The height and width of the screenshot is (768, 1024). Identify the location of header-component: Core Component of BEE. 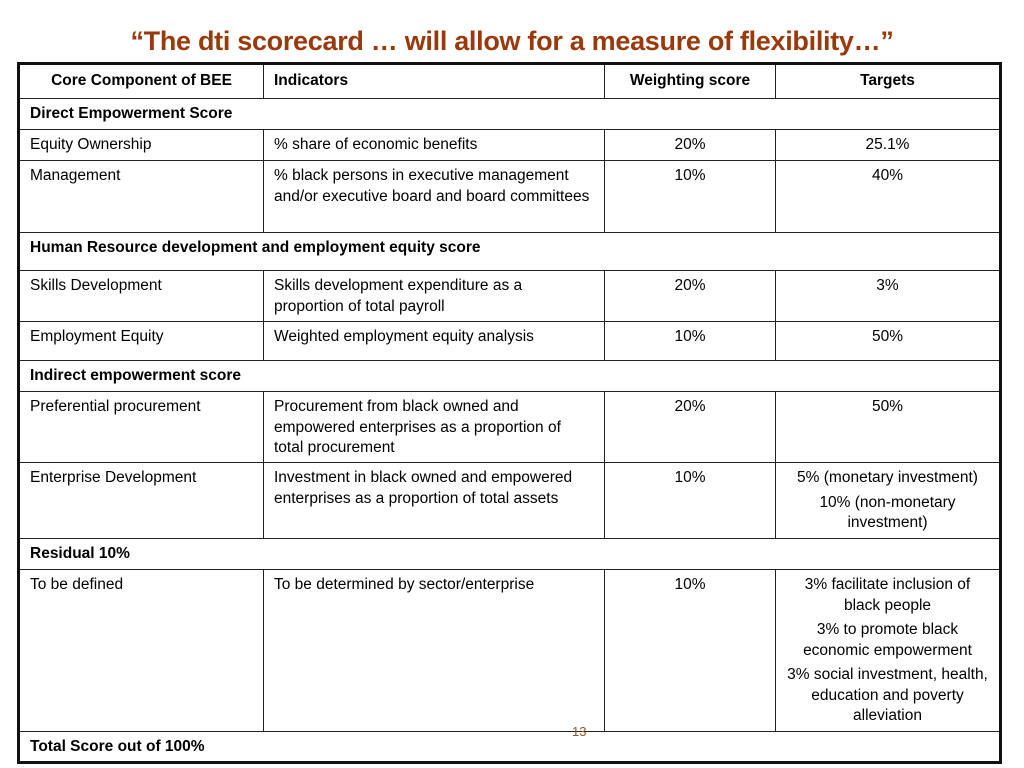
(141, 81).